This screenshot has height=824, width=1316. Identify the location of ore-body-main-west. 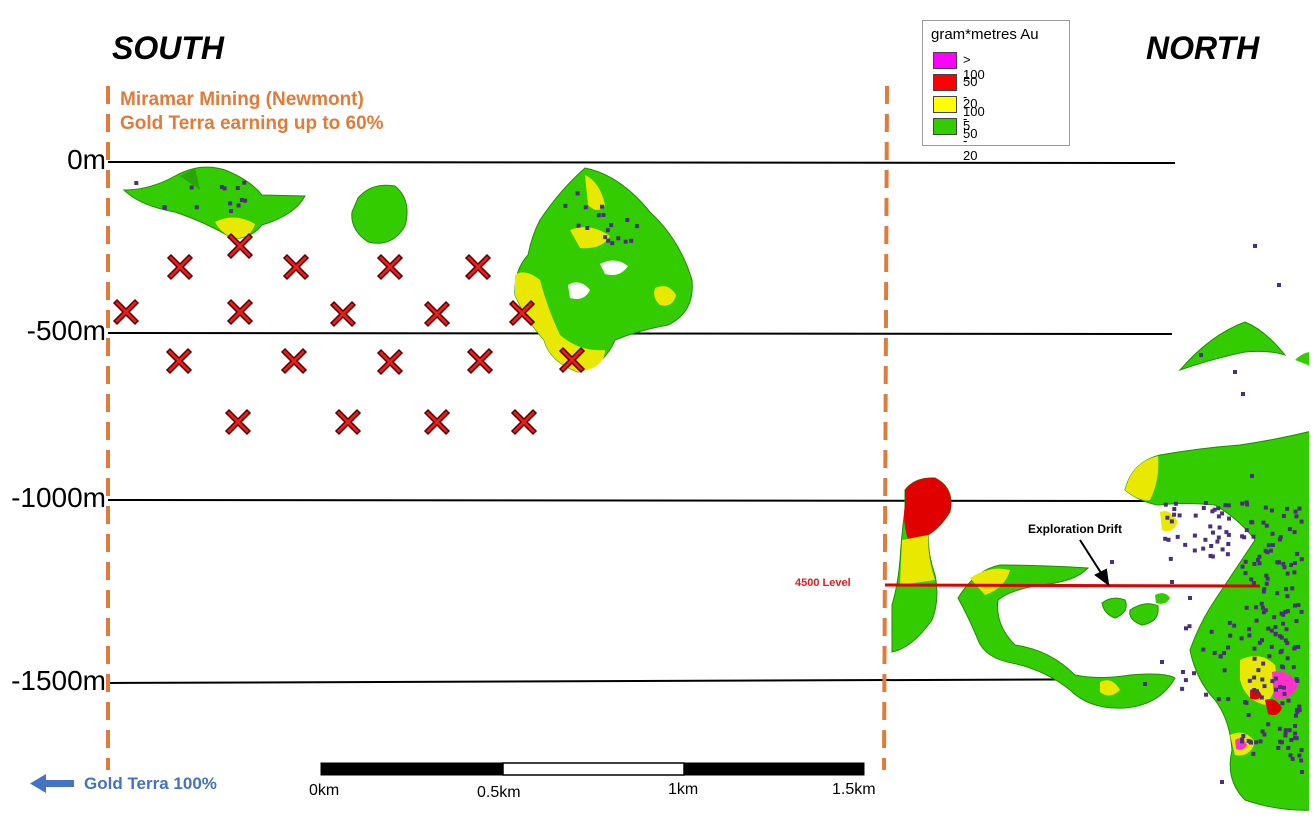
(603, 270).